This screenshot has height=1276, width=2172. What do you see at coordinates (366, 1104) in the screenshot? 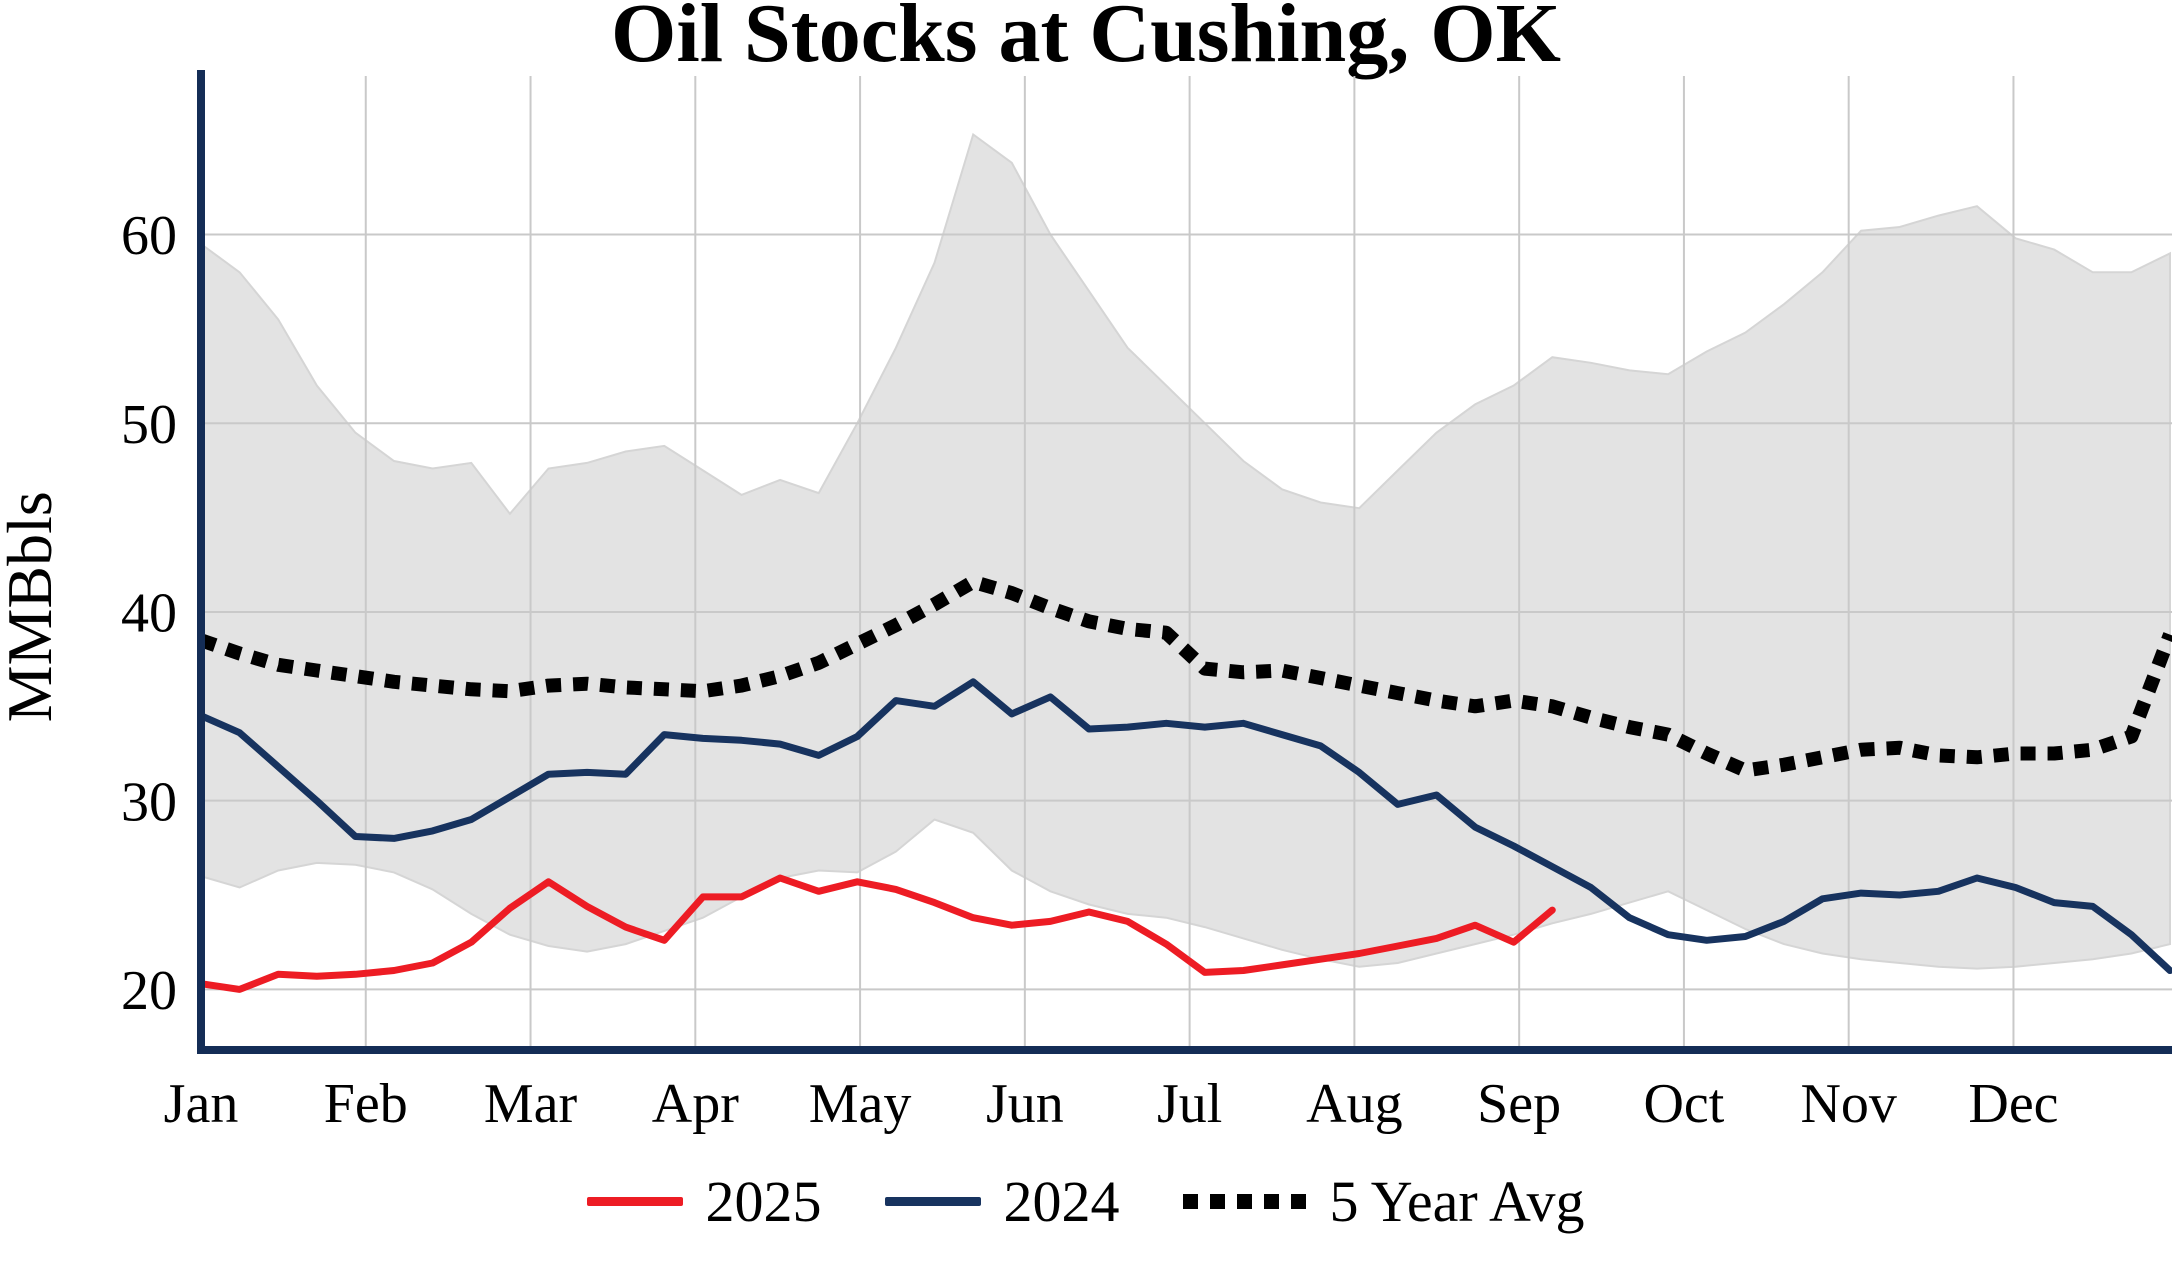
I see `x-tick-label-feb: Feb` at bounding box center [366, 1104].